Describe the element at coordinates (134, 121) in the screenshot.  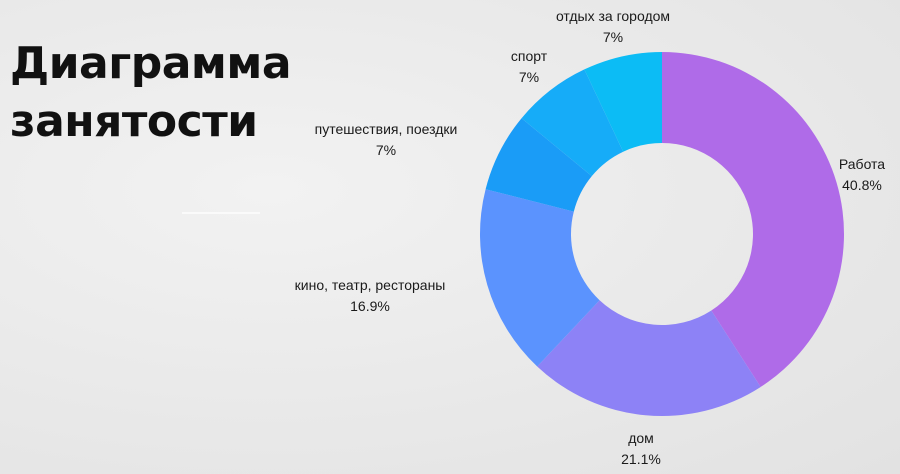
I see `chart-title-line-2: занятости` at that location.